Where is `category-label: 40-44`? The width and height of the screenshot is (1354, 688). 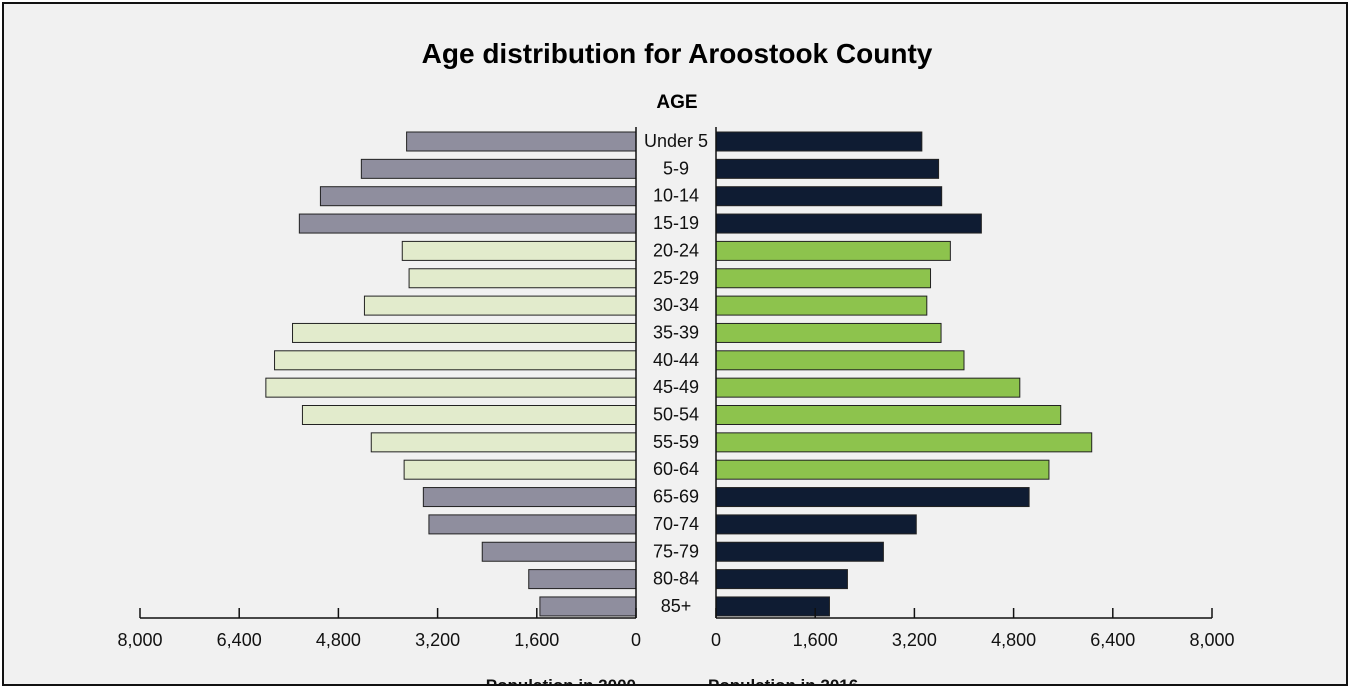 category-label: 40-44 is located at coordinates (676, 360).